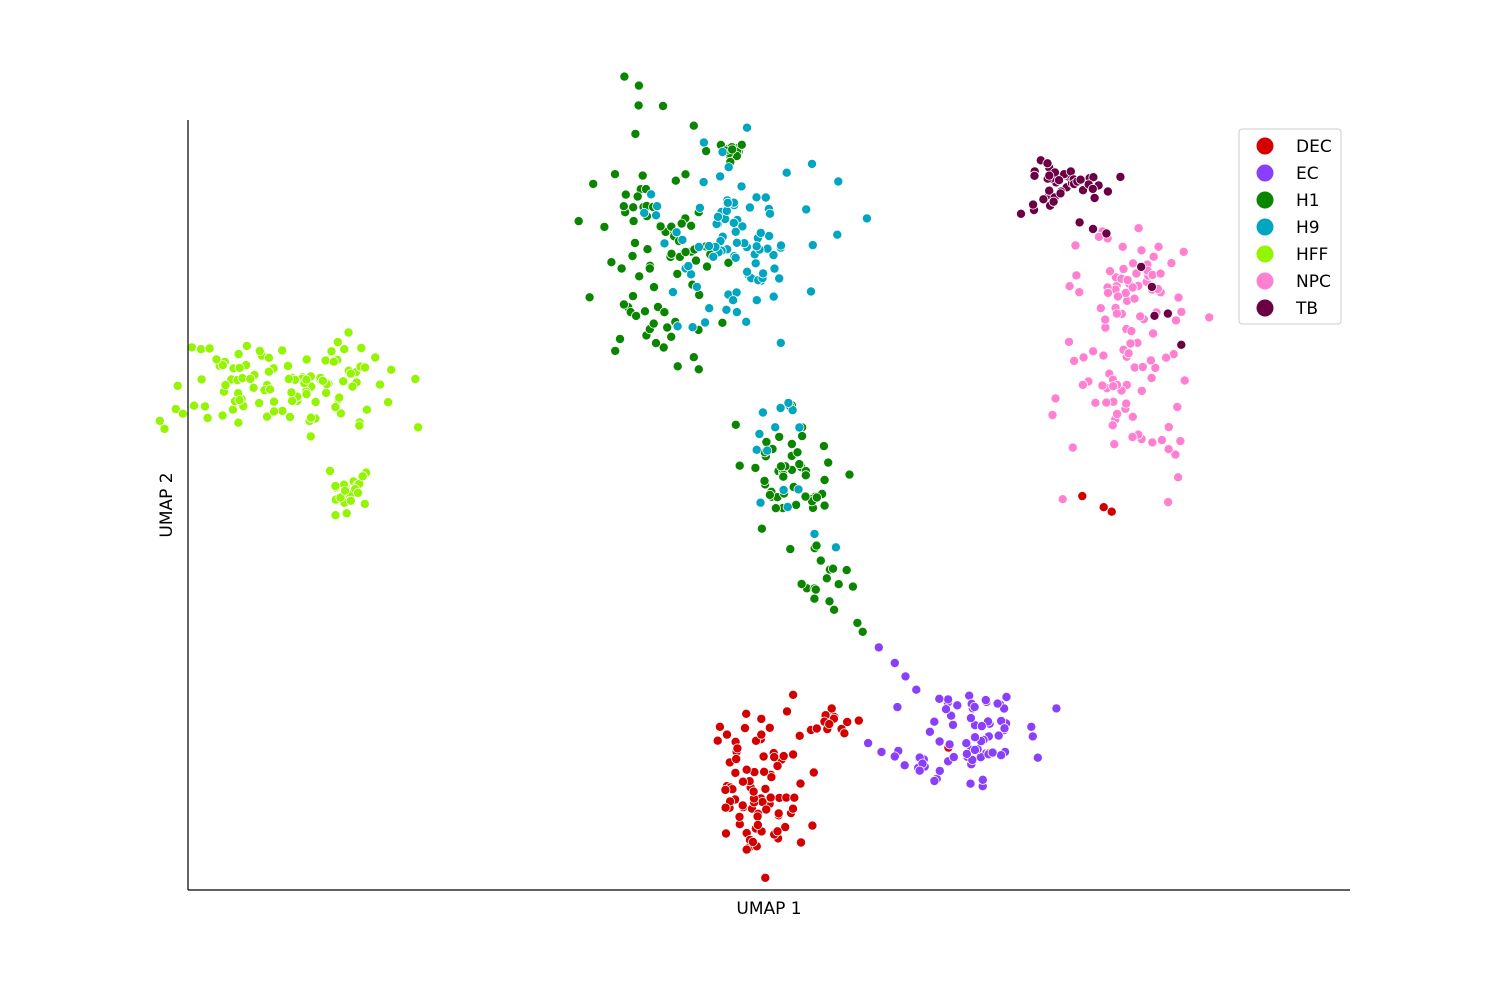 This screenshot has height=1000, width=1500. What do you see at coordinates (1265, 200) in the screenshot?
I see `legend-marker-h1` at bounding box center [1265, 200].